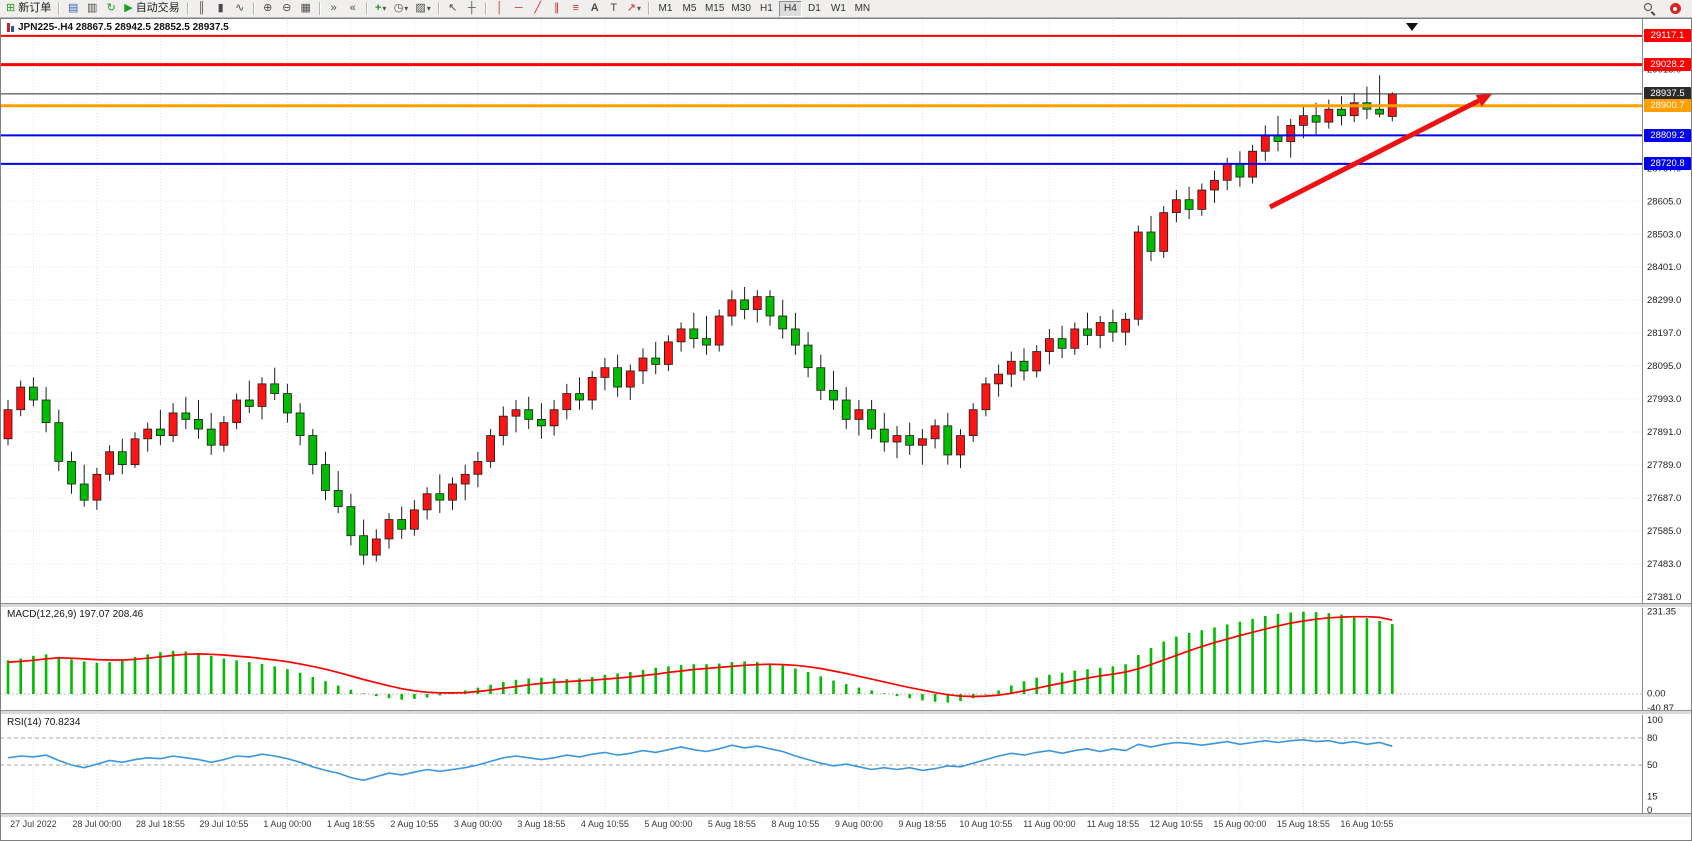 The height and width of the screenshot is (841, 1692). Describe the element at coordinates (1664, 201) in the screenshot. I see `svg-text: 28605.0` at that location.